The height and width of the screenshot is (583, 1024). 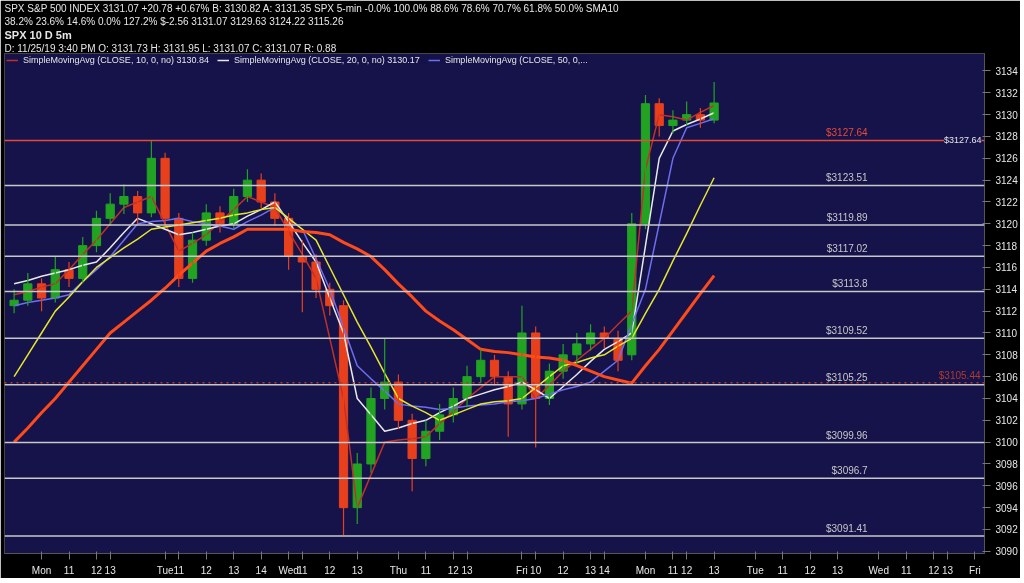 What do you see at coordinates (1007, 508) in the screenshot?
I see `y-tick-label: 3094` at bounding box center [1007, 508].